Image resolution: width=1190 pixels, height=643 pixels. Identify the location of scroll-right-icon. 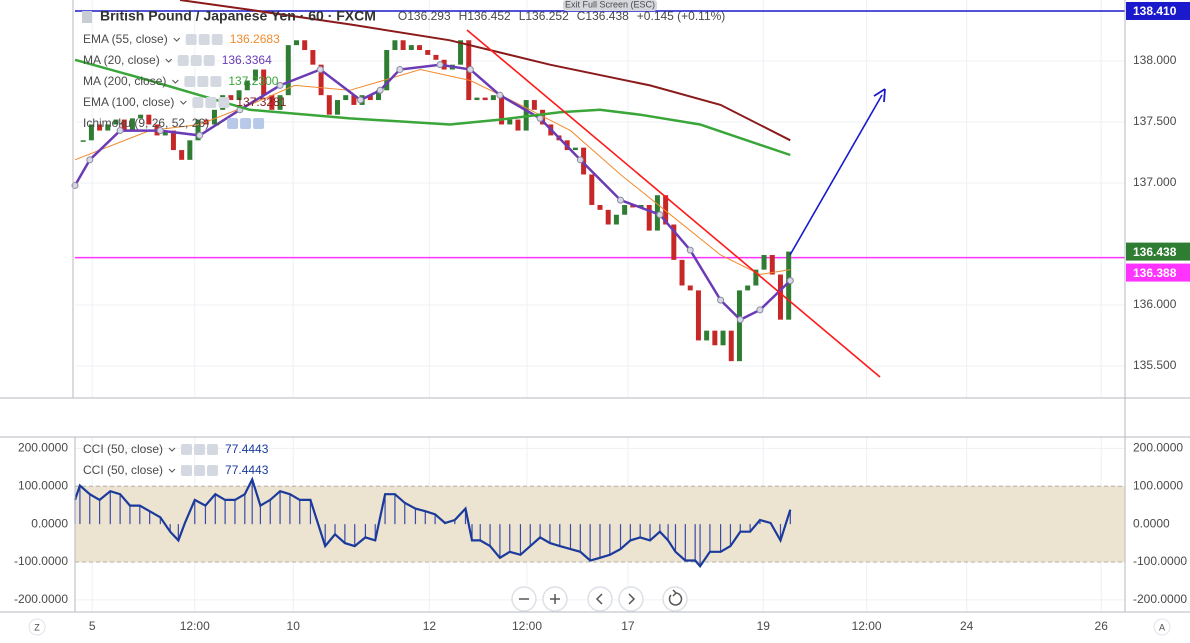
(632, 599).